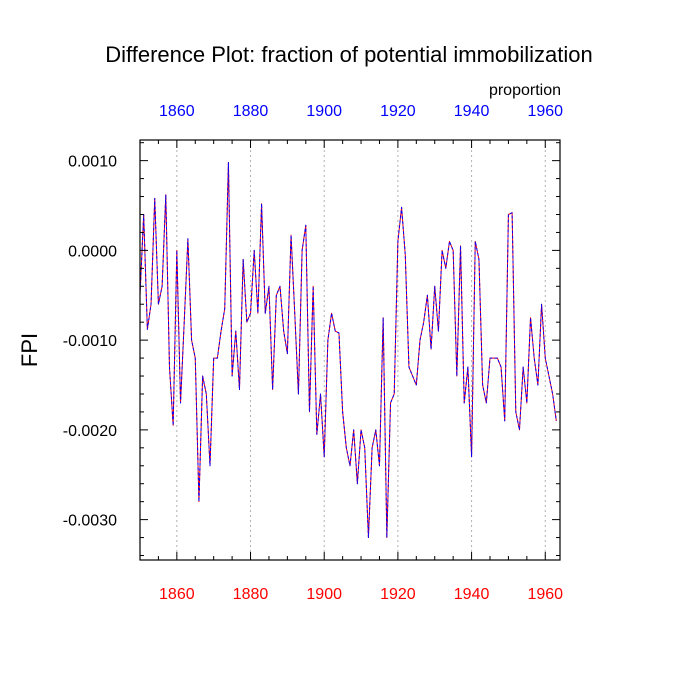 This screenshot has width=700, height=700. What do you see at coordinates (525, 90) in the screenshot?
I see `units-label: proportion` at bounding box center [525, 90].